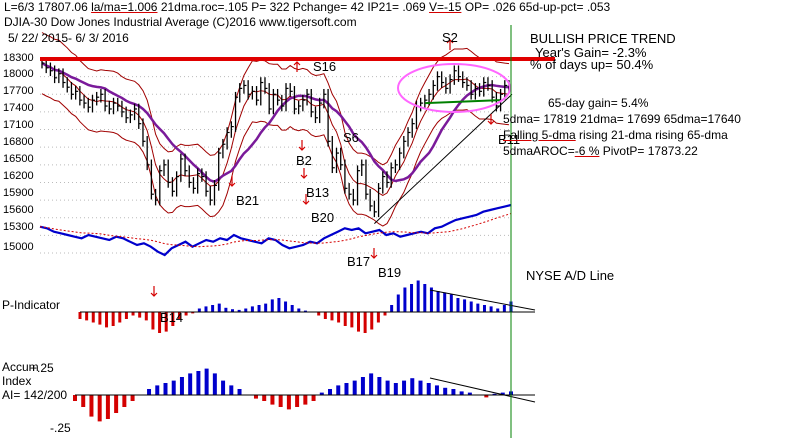 The width and height of the screenshot is (800, 438). What do you see at coordinates (248, 200) in the screenshot?
I see `signal-b21: B21` at bounding box center [248, 200].